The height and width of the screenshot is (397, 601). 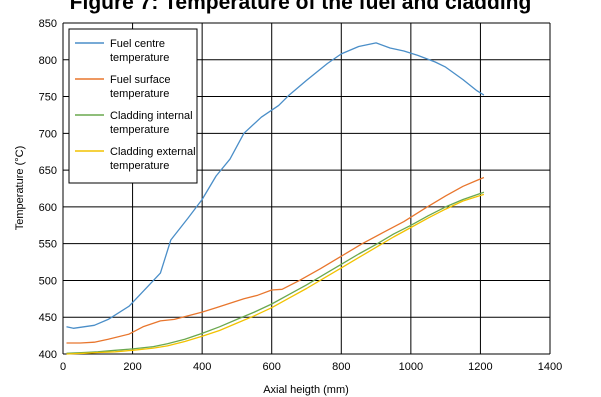 What do you see at coordinates (202, 367) in the screenshot?
I see `x-tick-label: 400` at bounding box center [202, 367].